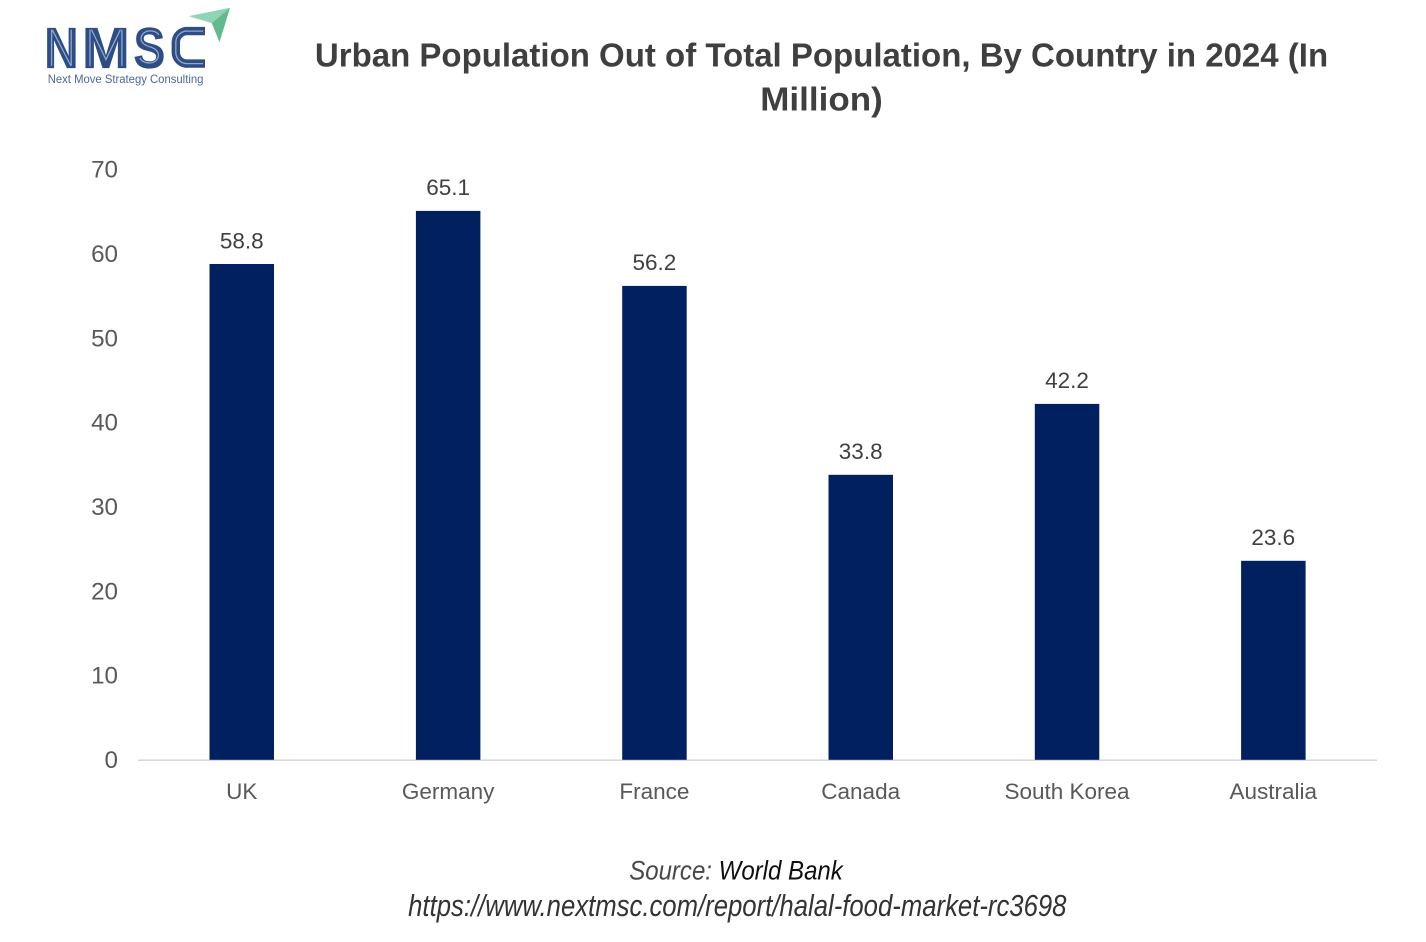 The width and height of the screenshot is (1426, 942). I want to click on svg-text: Next Move Strategy Consulting, so click(126, 78).